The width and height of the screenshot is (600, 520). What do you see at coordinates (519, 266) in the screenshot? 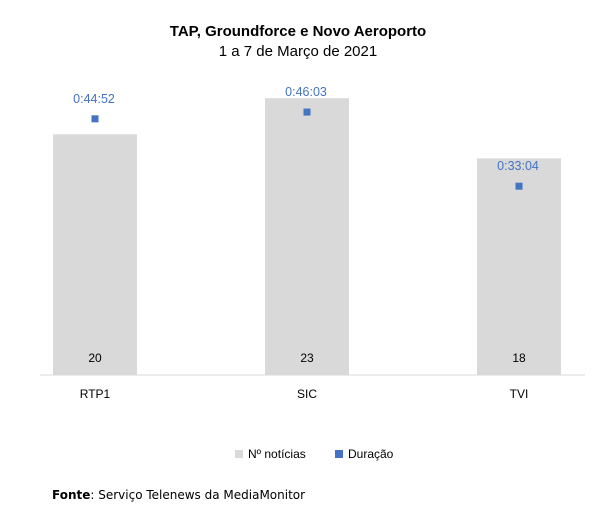
I see `bar-tvi` at bounding box center [519, 266].